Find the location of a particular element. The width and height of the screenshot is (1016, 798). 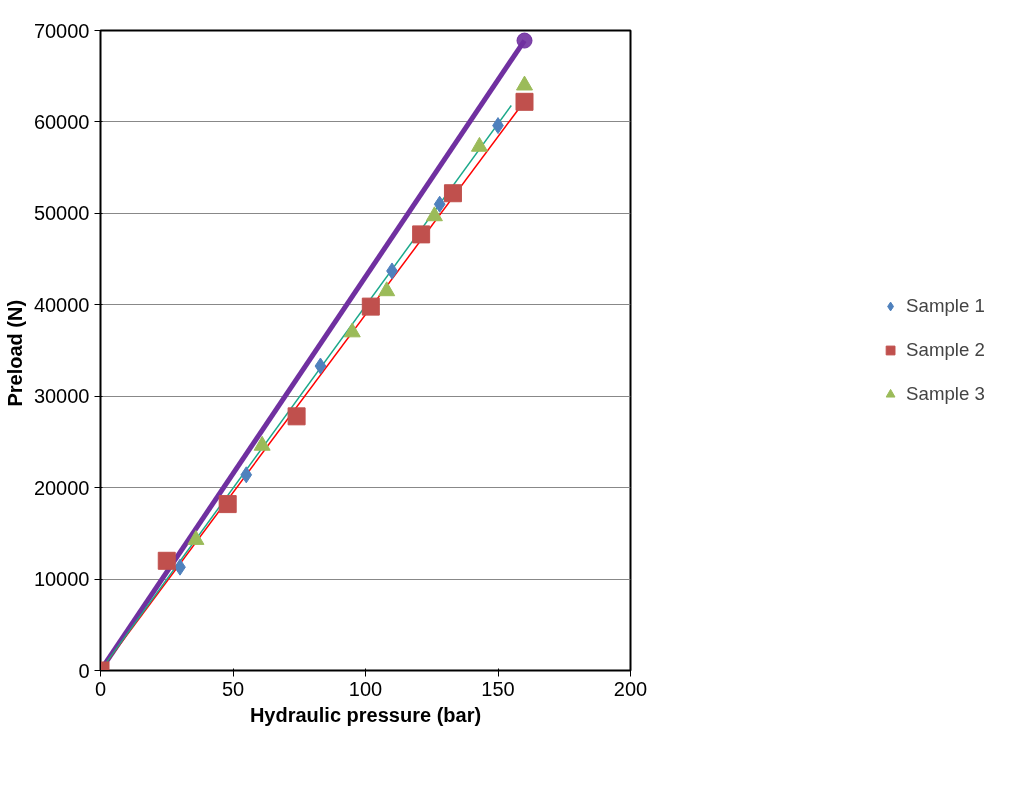

x-tick-label: 50 is located at coordinates (233, 688).